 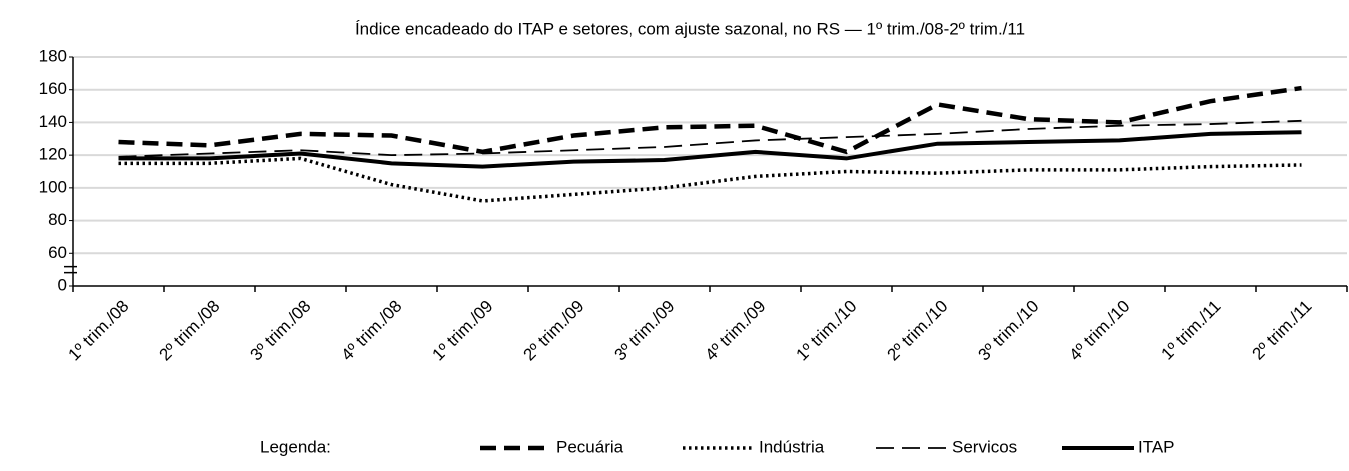 I want to click on x-tick-label: 2º trim./10, so click(x=918, y=331).